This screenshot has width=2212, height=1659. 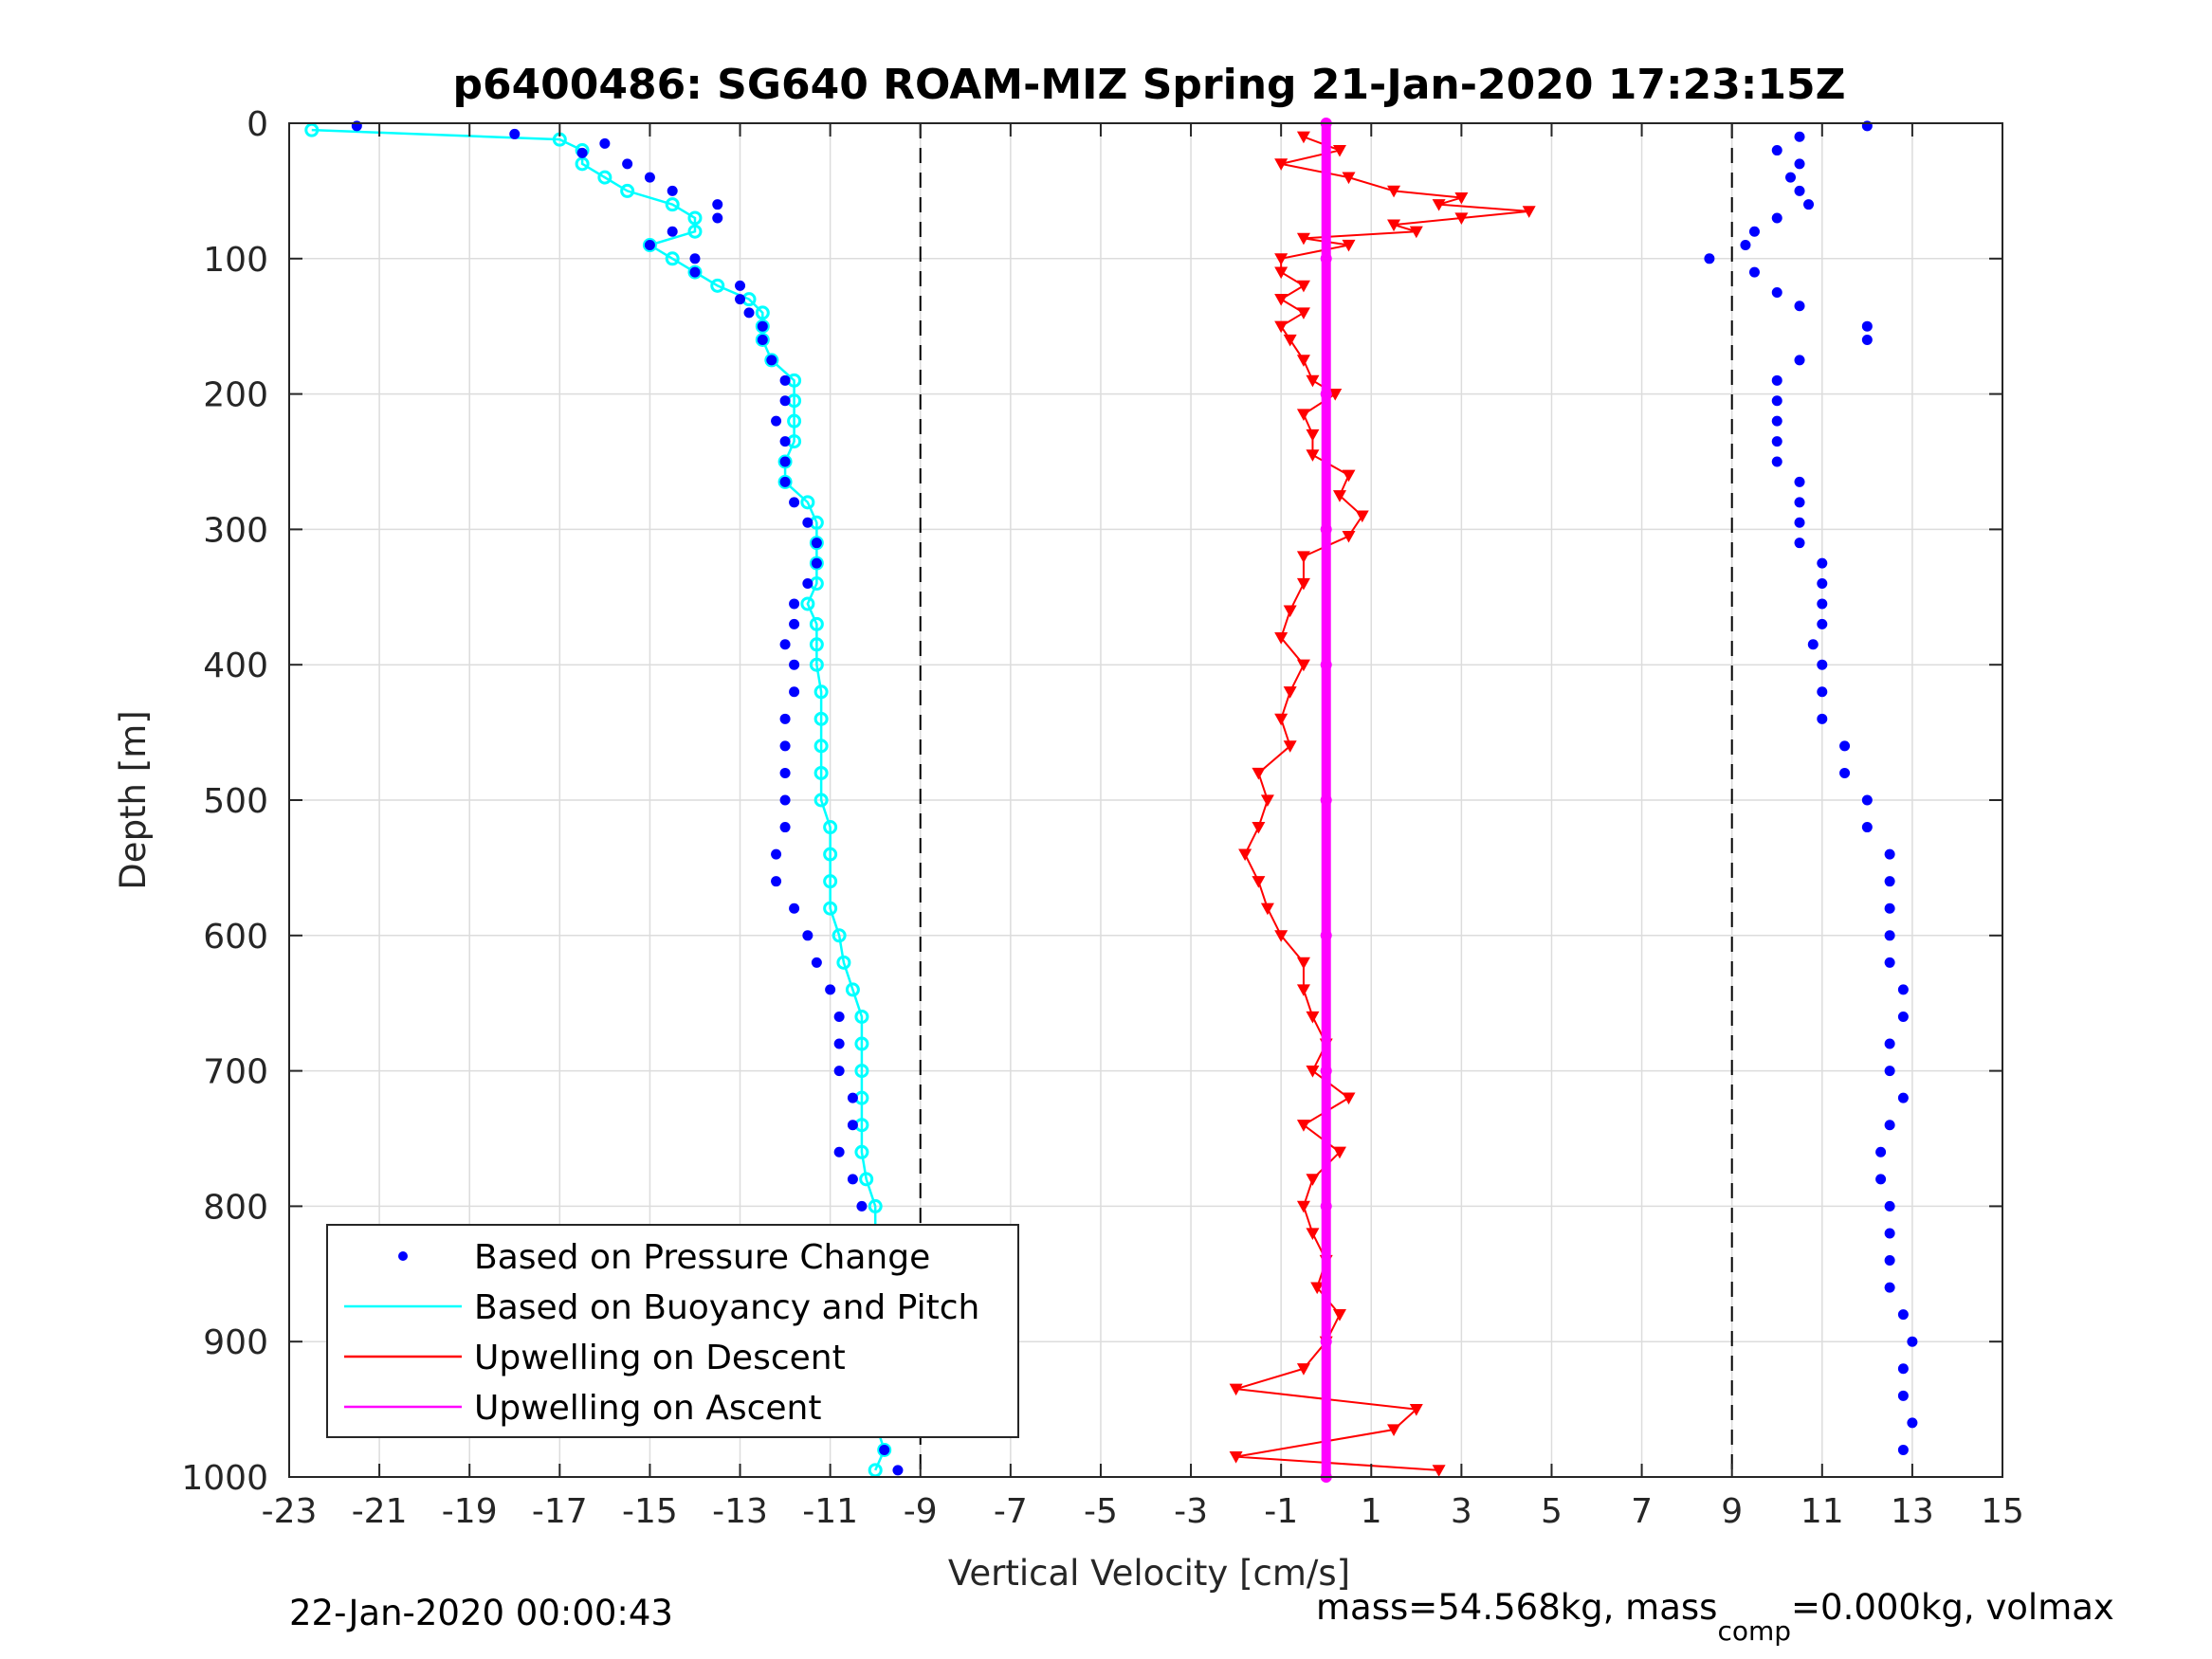 I want to click on footer-mass-info: mass=54.568kg, masscomp=0.000kg, volmax, so click(x=1715, y=1617).